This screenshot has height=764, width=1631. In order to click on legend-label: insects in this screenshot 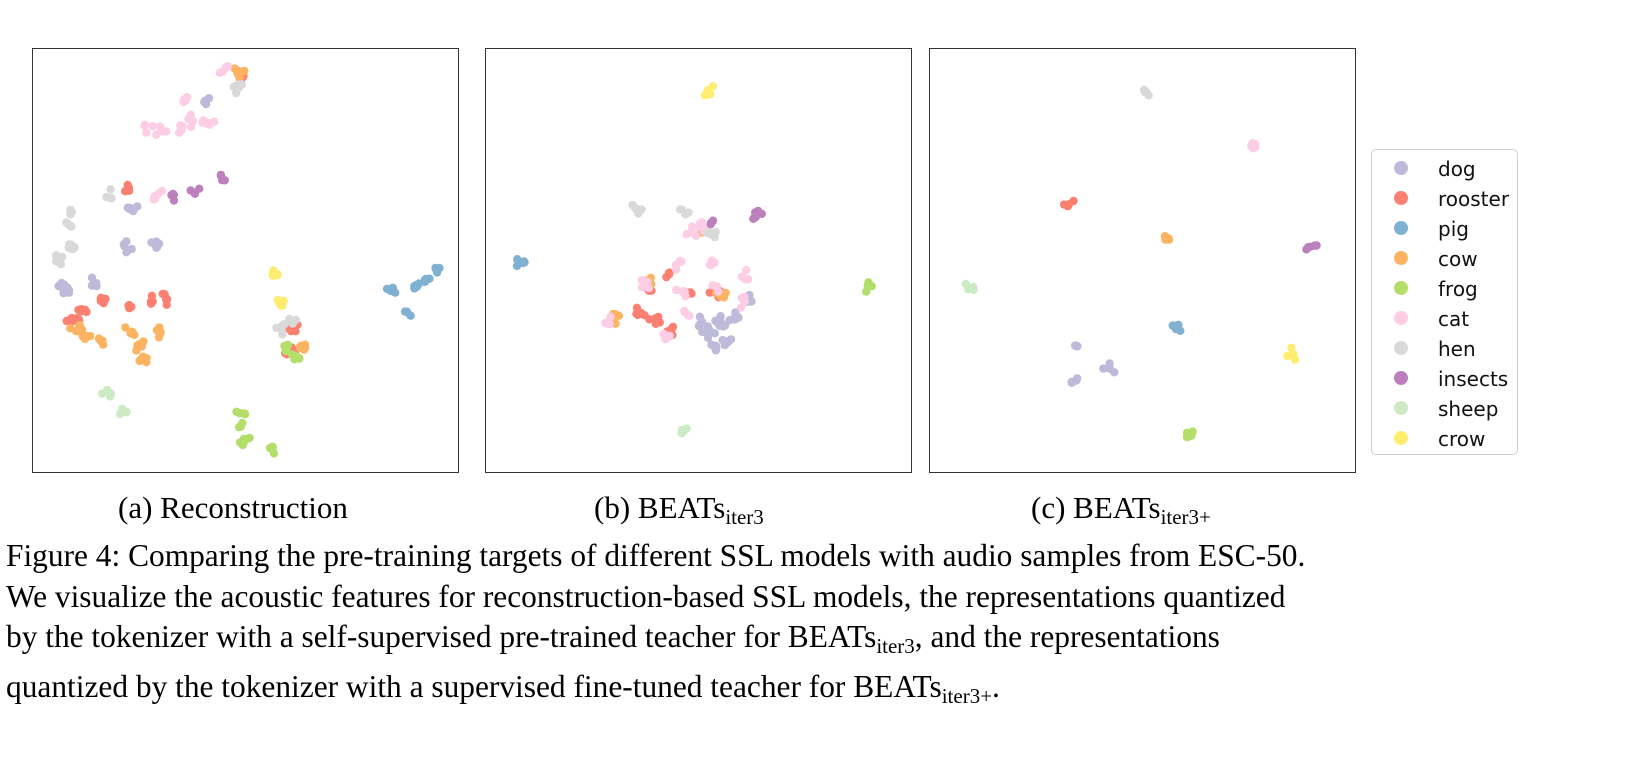, I will do `click(1473, 379)`.